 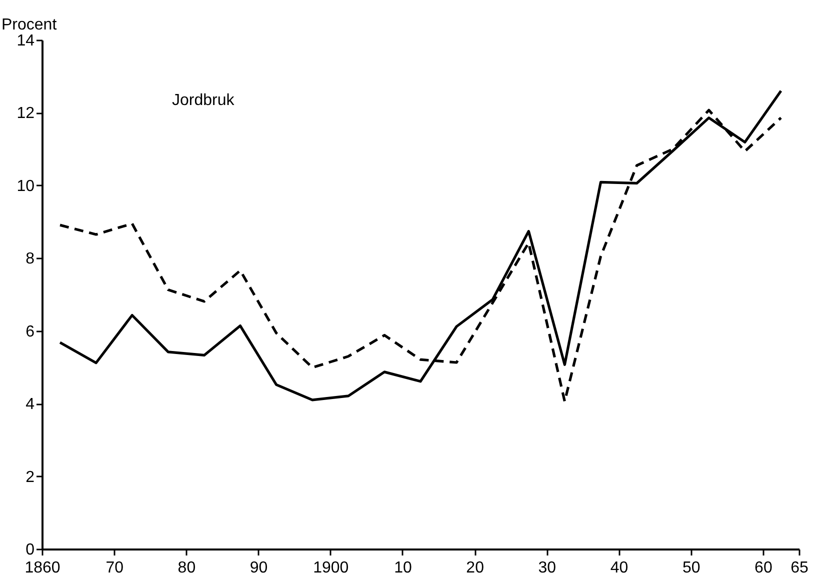 I want to click on y-tick-label: 12, so click(x=25, y=113).